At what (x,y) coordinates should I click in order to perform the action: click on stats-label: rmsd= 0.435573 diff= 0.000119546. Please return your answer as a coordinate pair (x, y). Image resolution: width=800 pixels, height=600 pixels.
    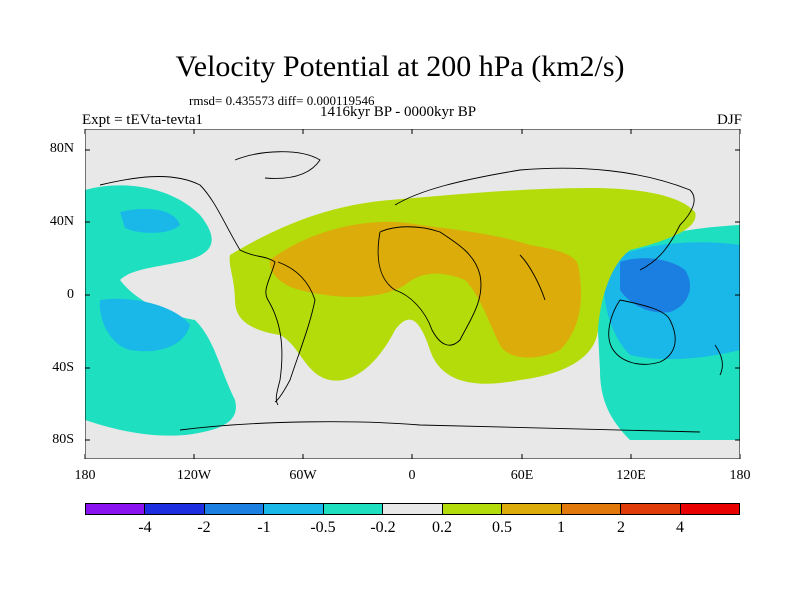
    Looking at the image, I should click on (282, 100).